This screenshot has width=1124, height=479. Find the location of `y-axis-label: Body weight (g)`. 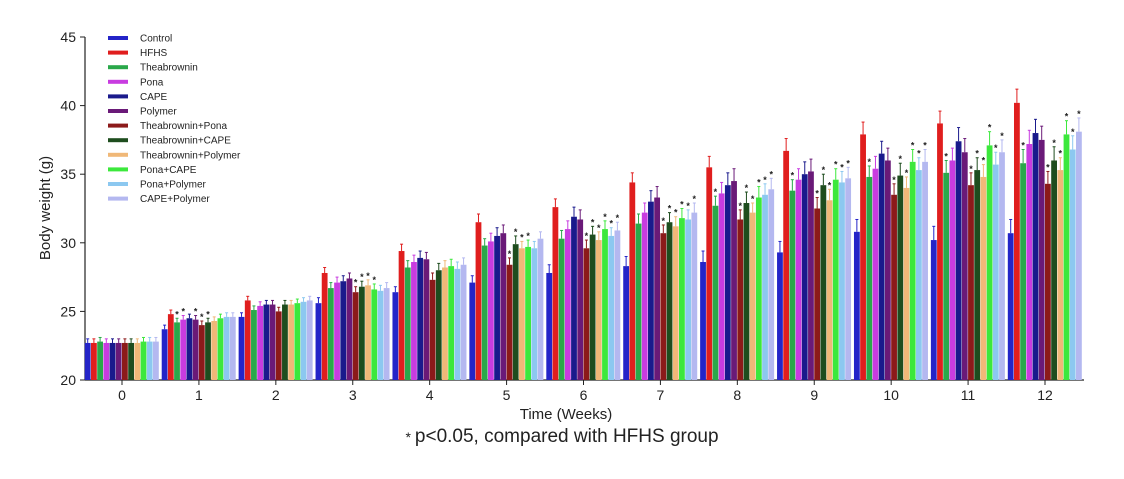

y-axis-label: Body weight (g) is located at coordinates (45, 208).